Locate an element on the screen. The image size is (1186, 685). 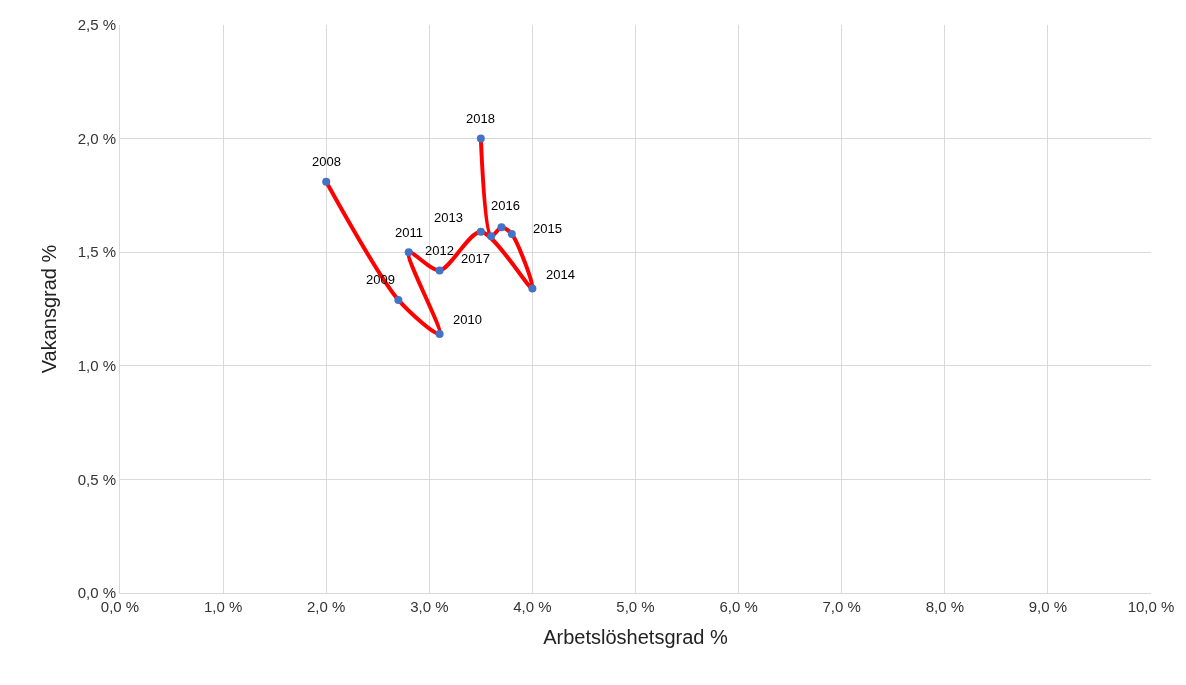
annotation: 2011 is located at coordinates (409, 232).